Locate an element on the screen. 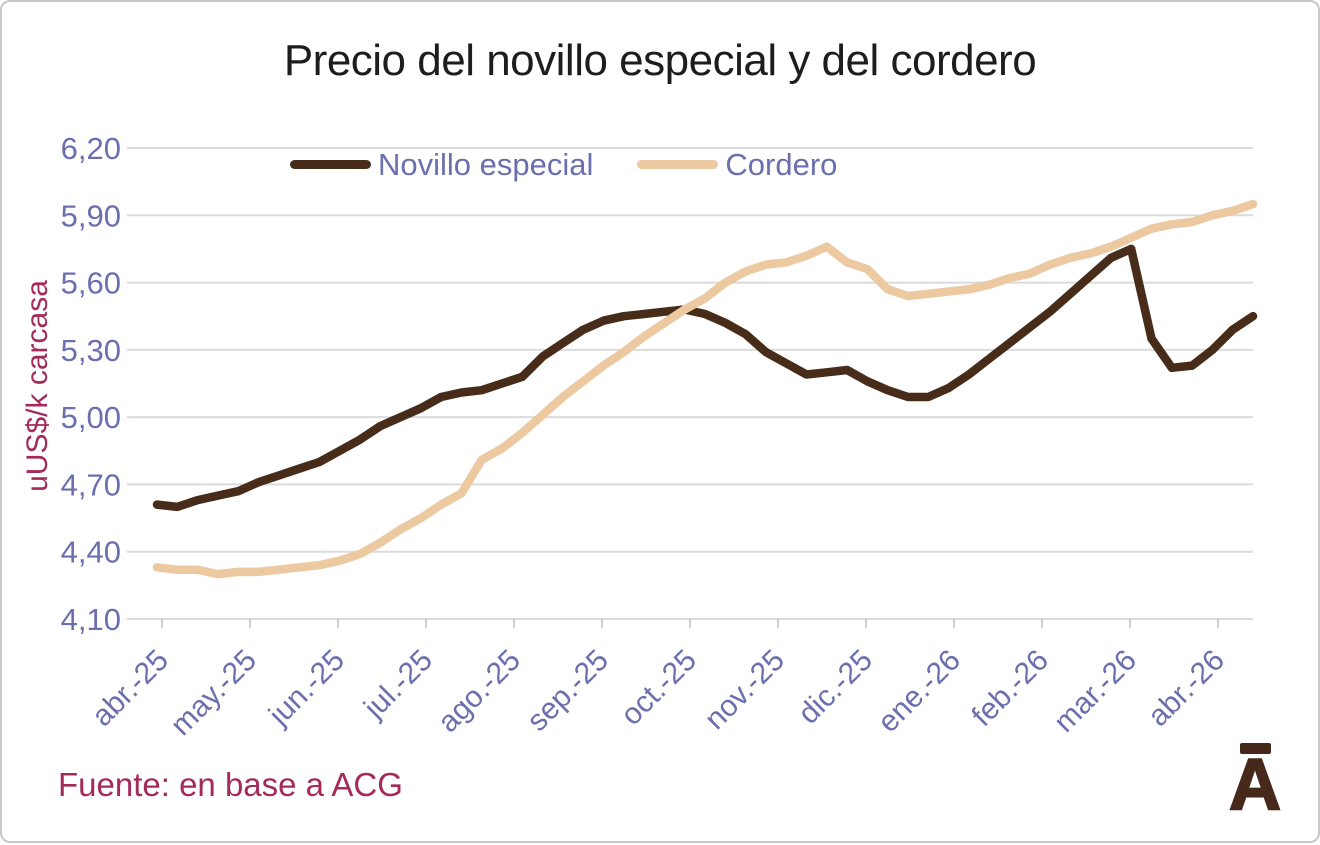  x-axis-tick-label: jun.-25 is located at coordinates (306, 688).